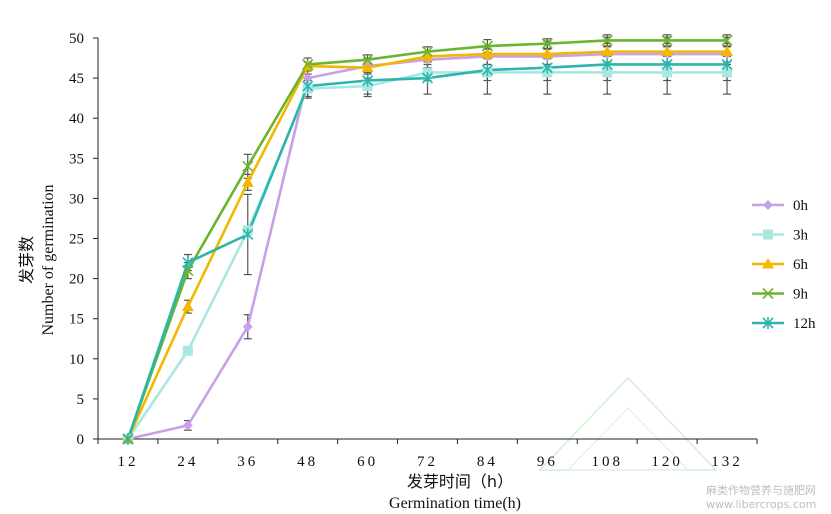 The height and width of the screenshot is (514, 831). I want to click on legend-label: 0h, so click(801, 206).